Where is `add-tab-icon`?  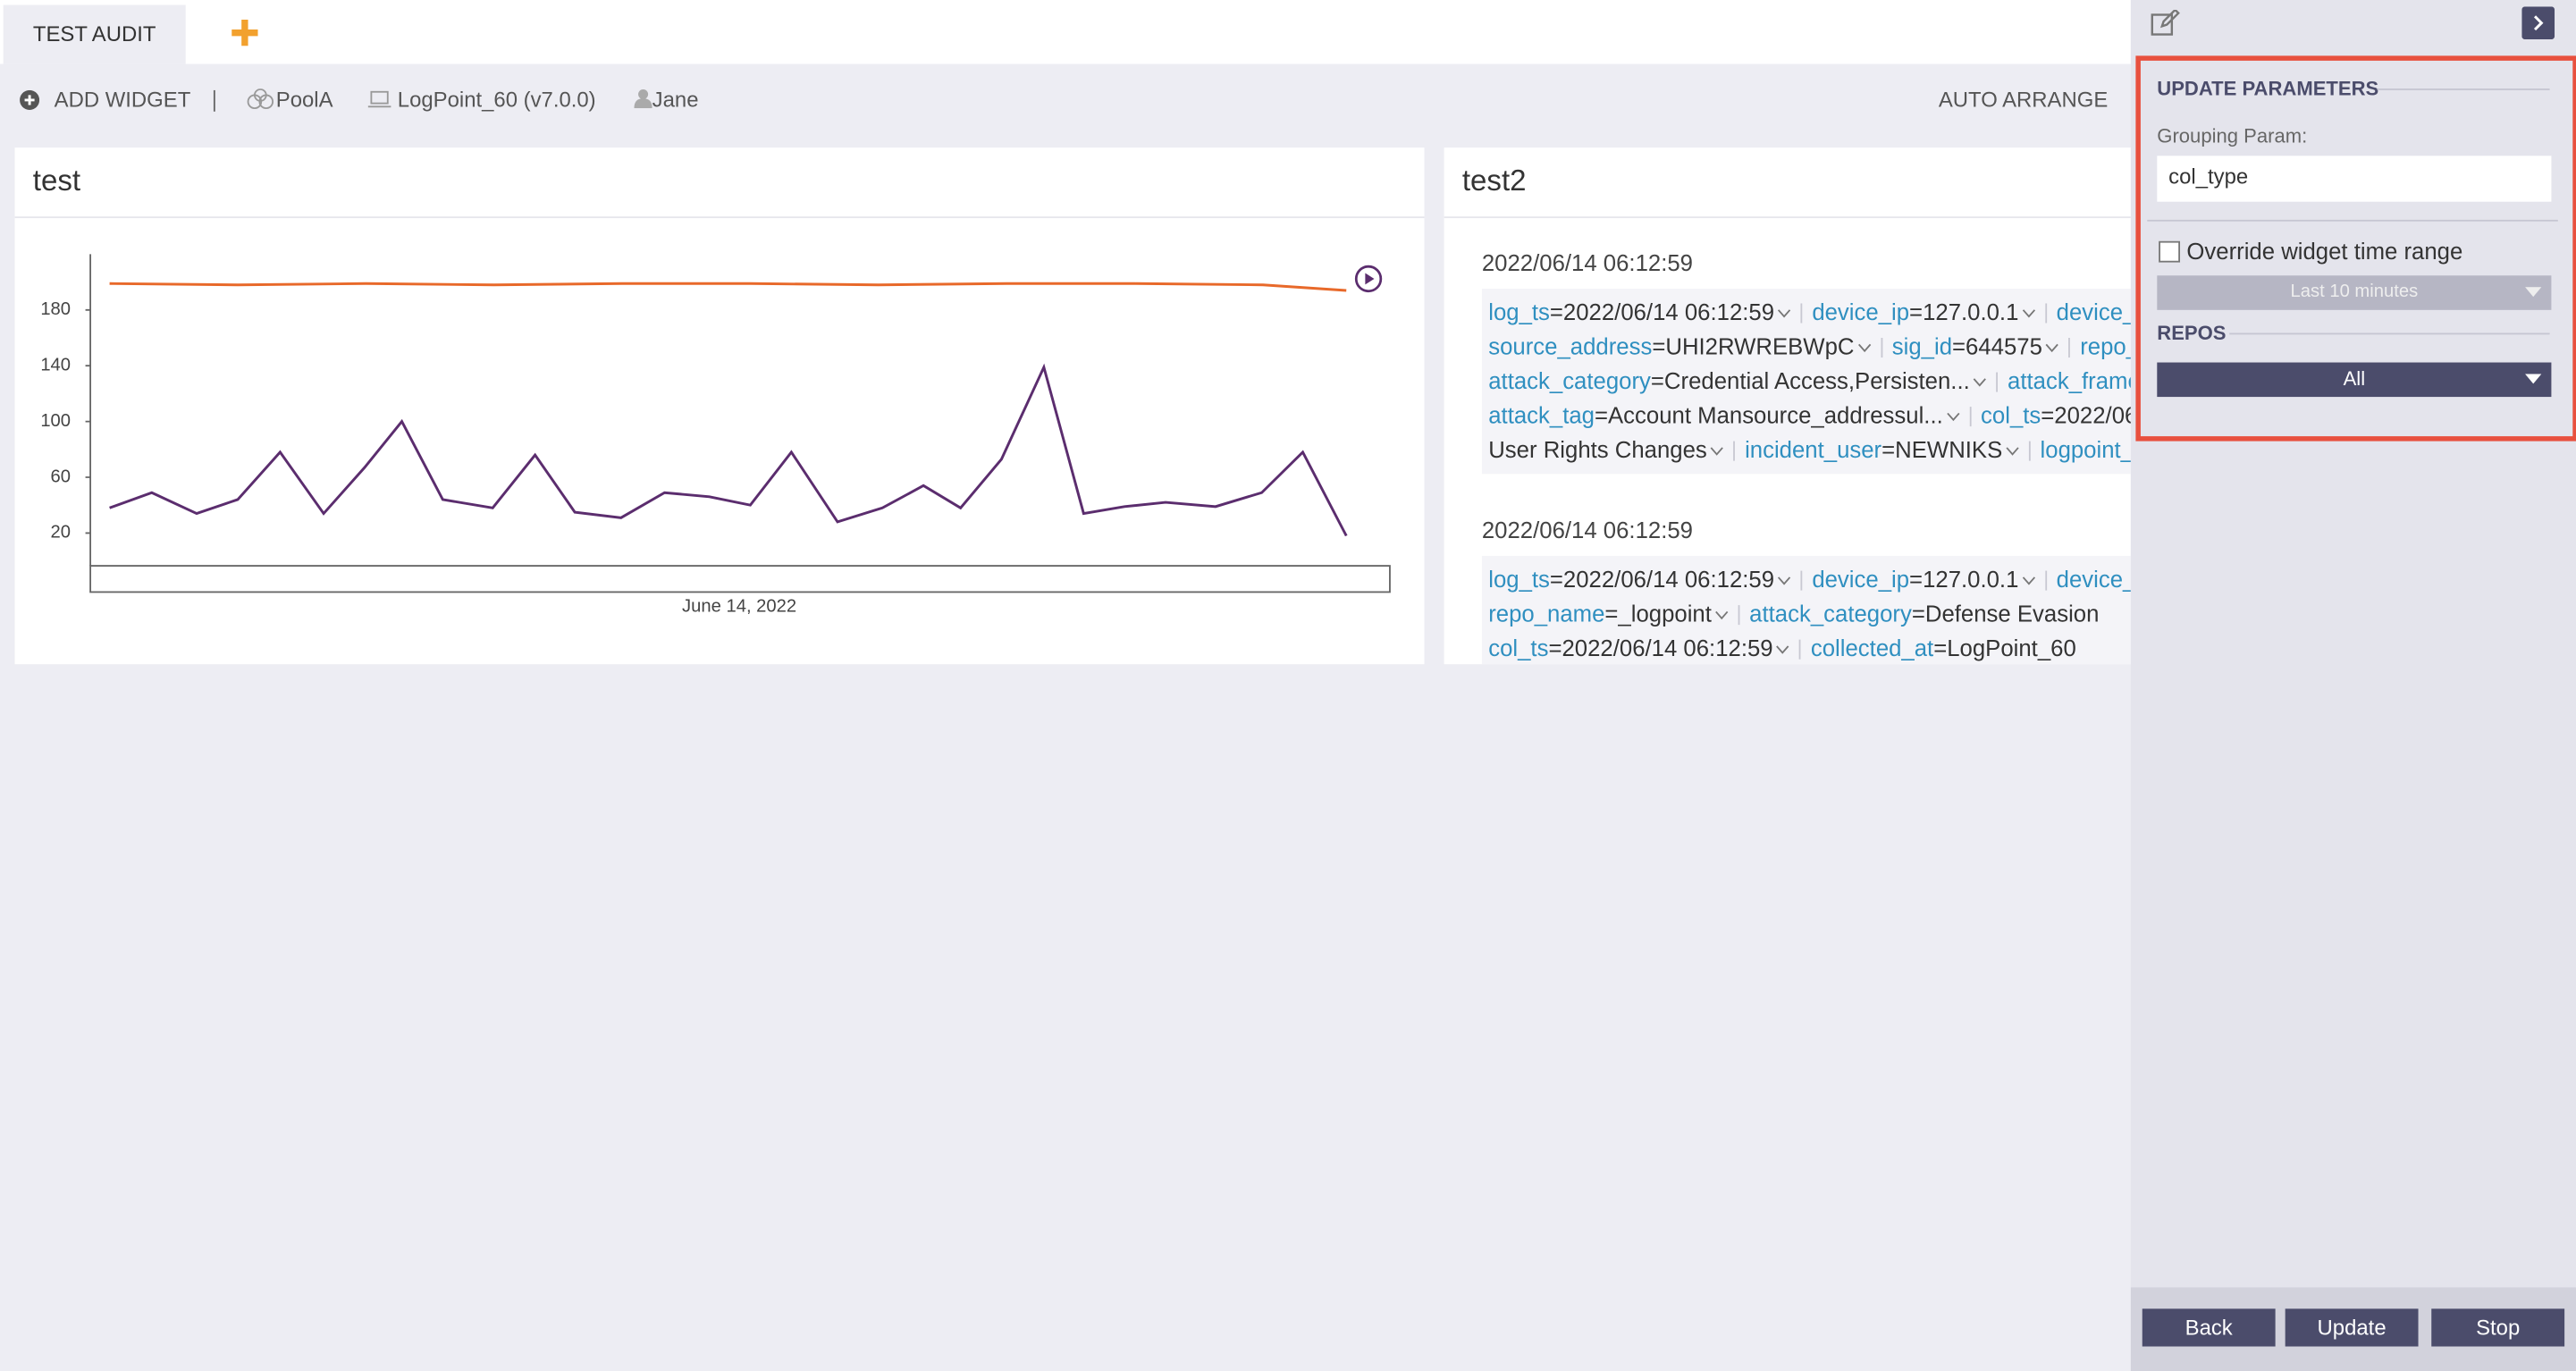 add-tab-icon is located at coordinates (245, 33).